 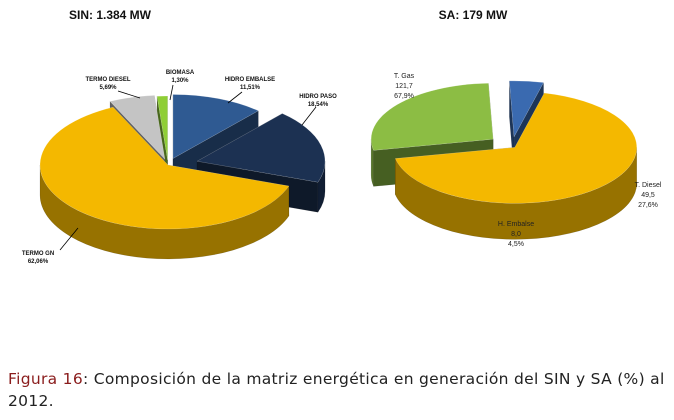 What do you see at coordinates (648, 205) in the screenshot?
I see `slice-value-t-diesel: 27,6%` at bounding box center [648, 205].